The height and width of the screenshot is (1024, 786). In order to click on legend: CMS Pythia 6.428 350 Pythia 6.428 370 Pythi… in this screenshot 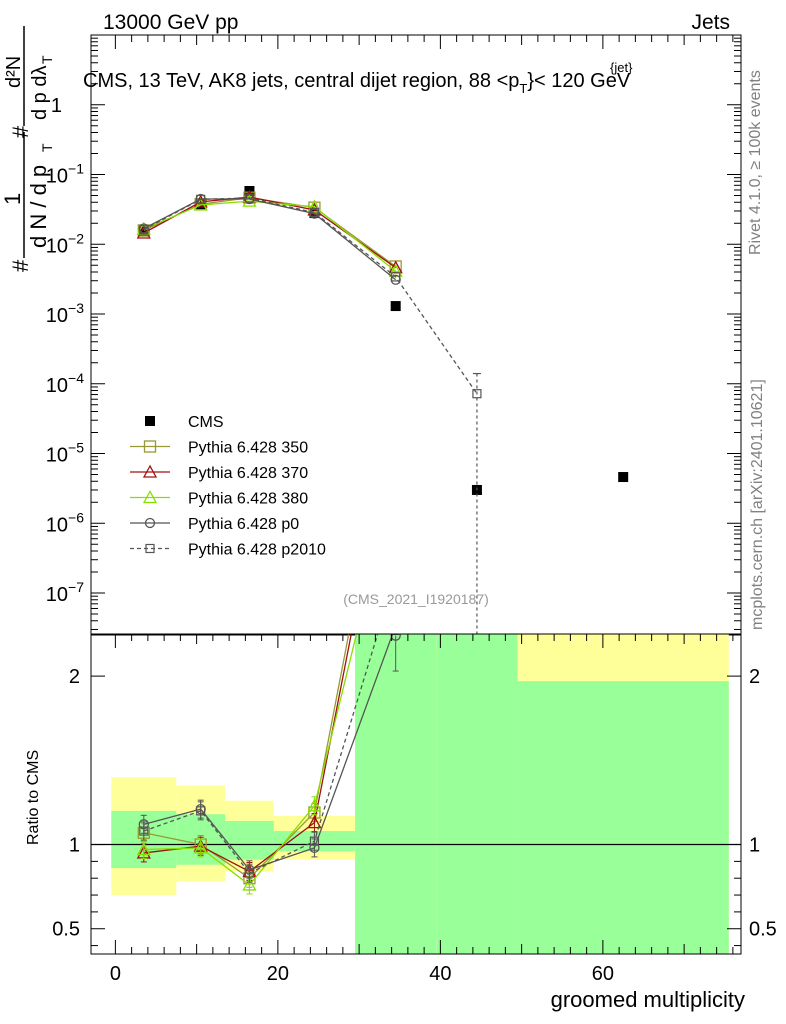, I will do `click(228, 486)`.